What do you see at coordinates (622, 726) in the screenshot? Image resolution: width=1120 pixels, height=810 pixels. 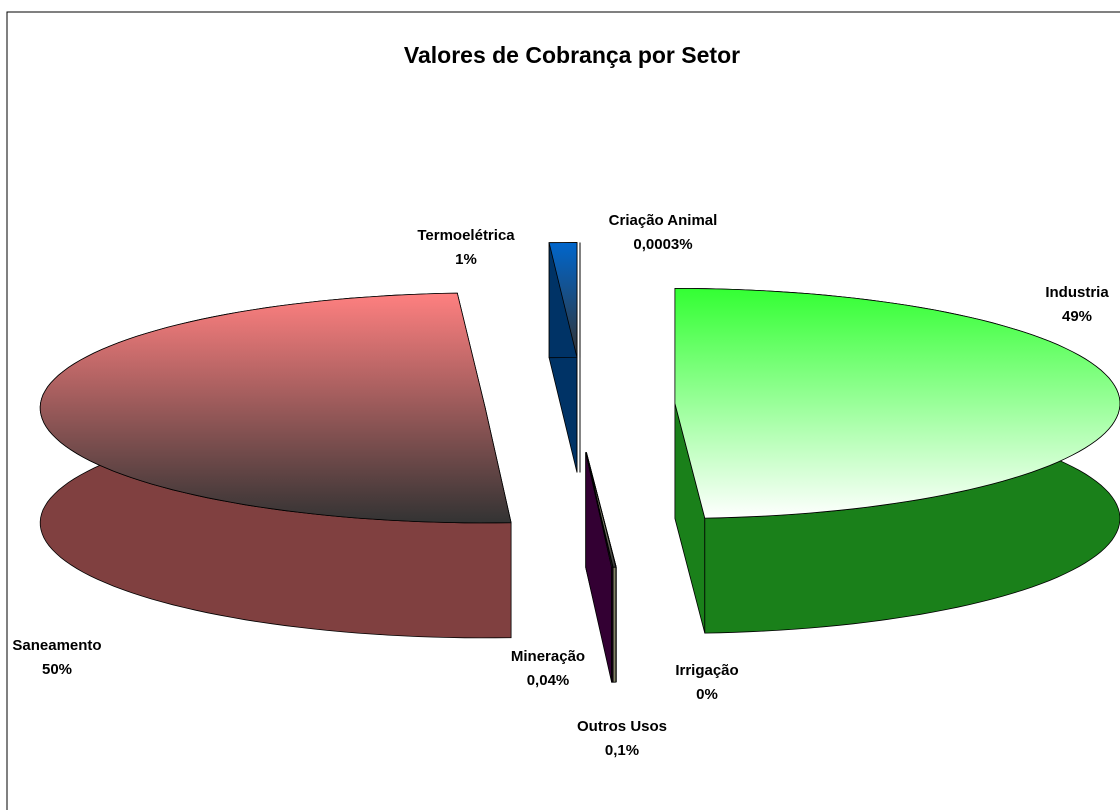 I see `slice-label: Outros Usos` at bounding box center [622, 726].